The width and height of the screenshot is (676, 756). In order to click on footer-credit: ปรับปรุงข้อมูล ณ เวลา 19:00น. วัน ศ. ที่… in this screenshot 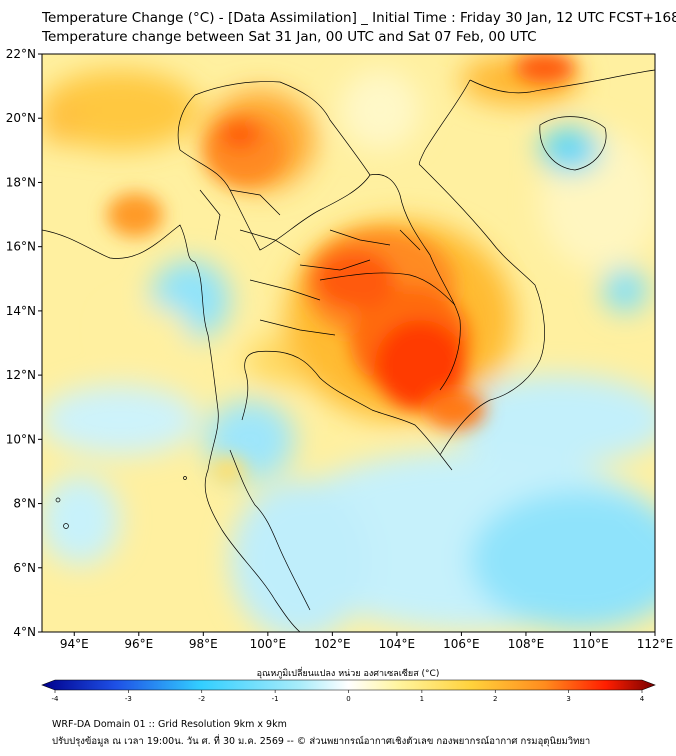, I will do `click(321, 741)`.